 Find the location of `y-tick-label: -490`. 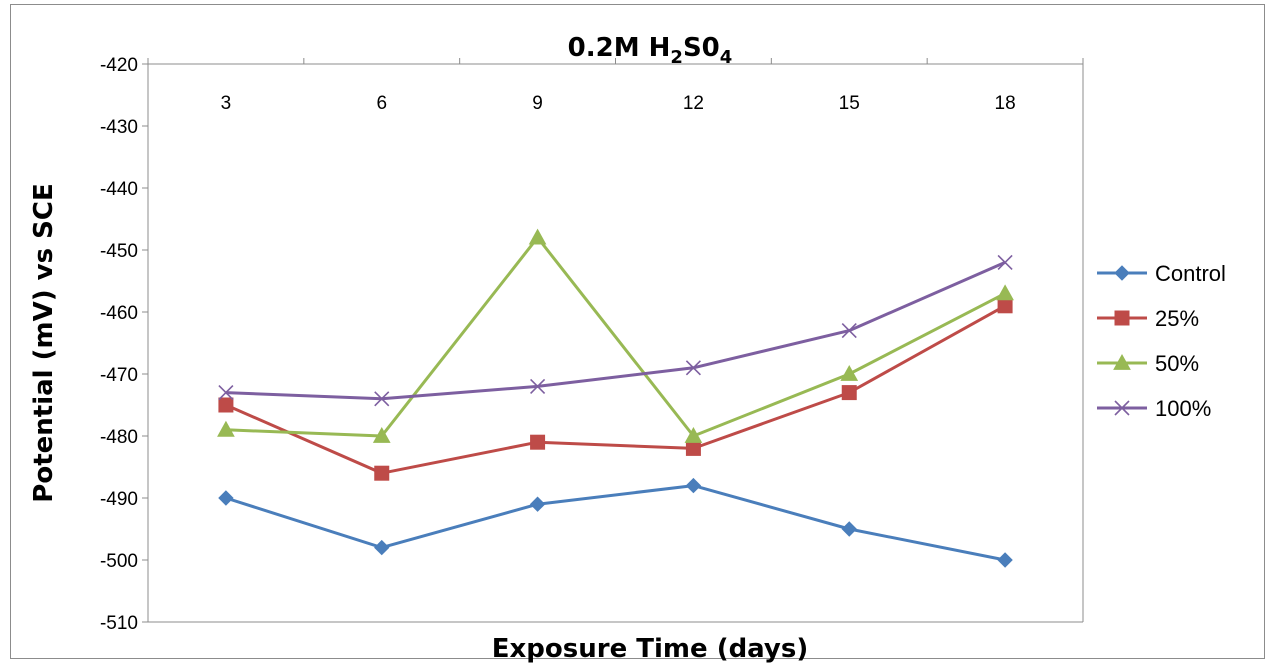

y-tick-label: -490 is located at coordinates (119, 499).